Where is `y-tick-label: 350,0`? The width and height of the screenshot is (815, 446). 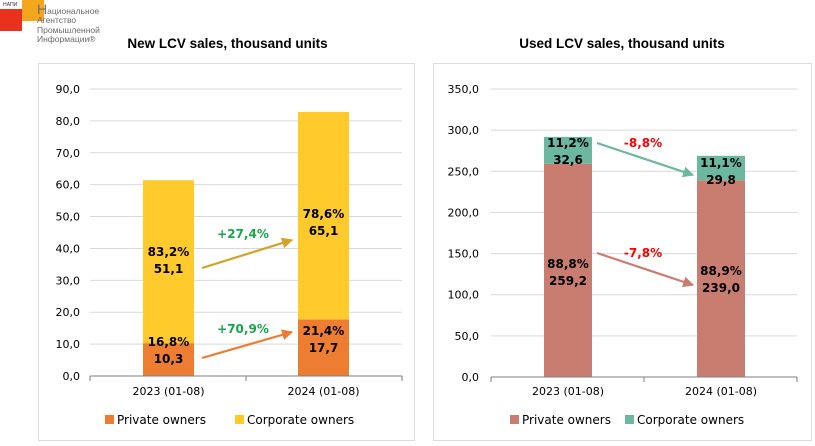
y-tick-label: 350,0 is located at coordinates (464, 89).